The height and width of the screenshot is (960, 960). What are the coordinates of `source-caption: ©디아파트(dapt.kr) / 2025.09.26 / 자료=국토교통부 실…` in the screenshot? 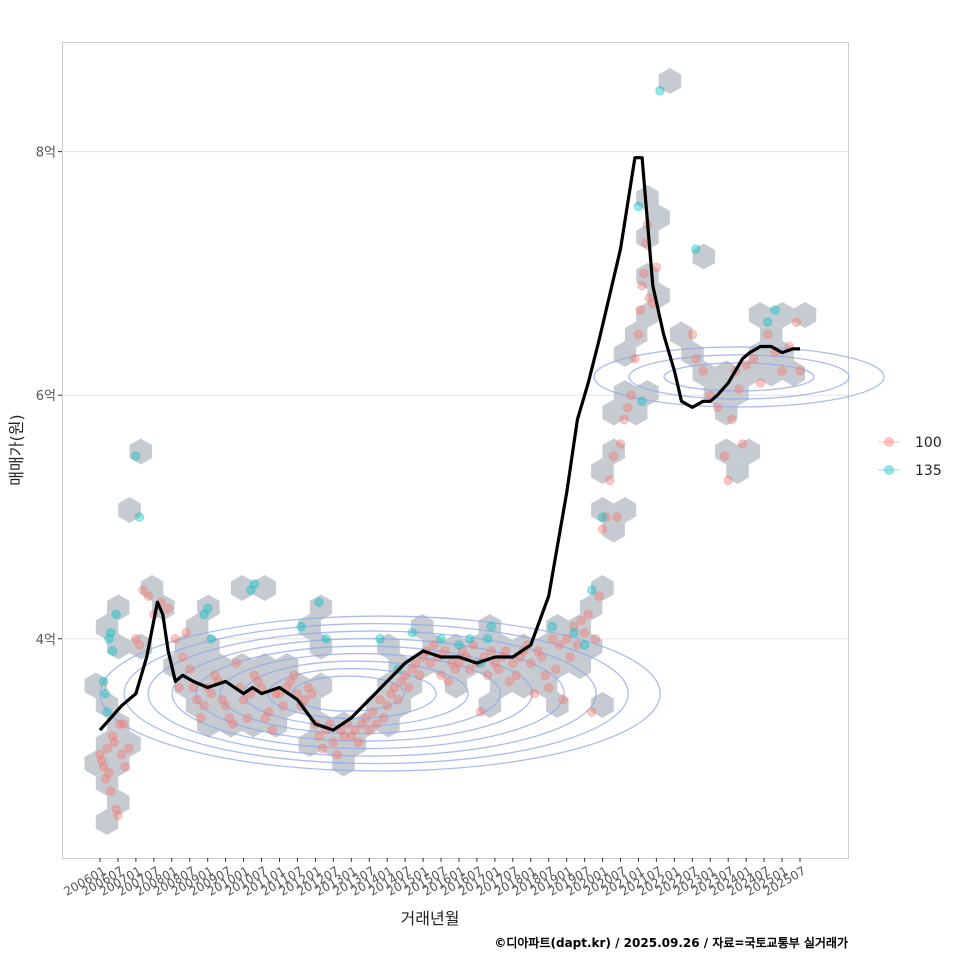 It's located at (671, 942).